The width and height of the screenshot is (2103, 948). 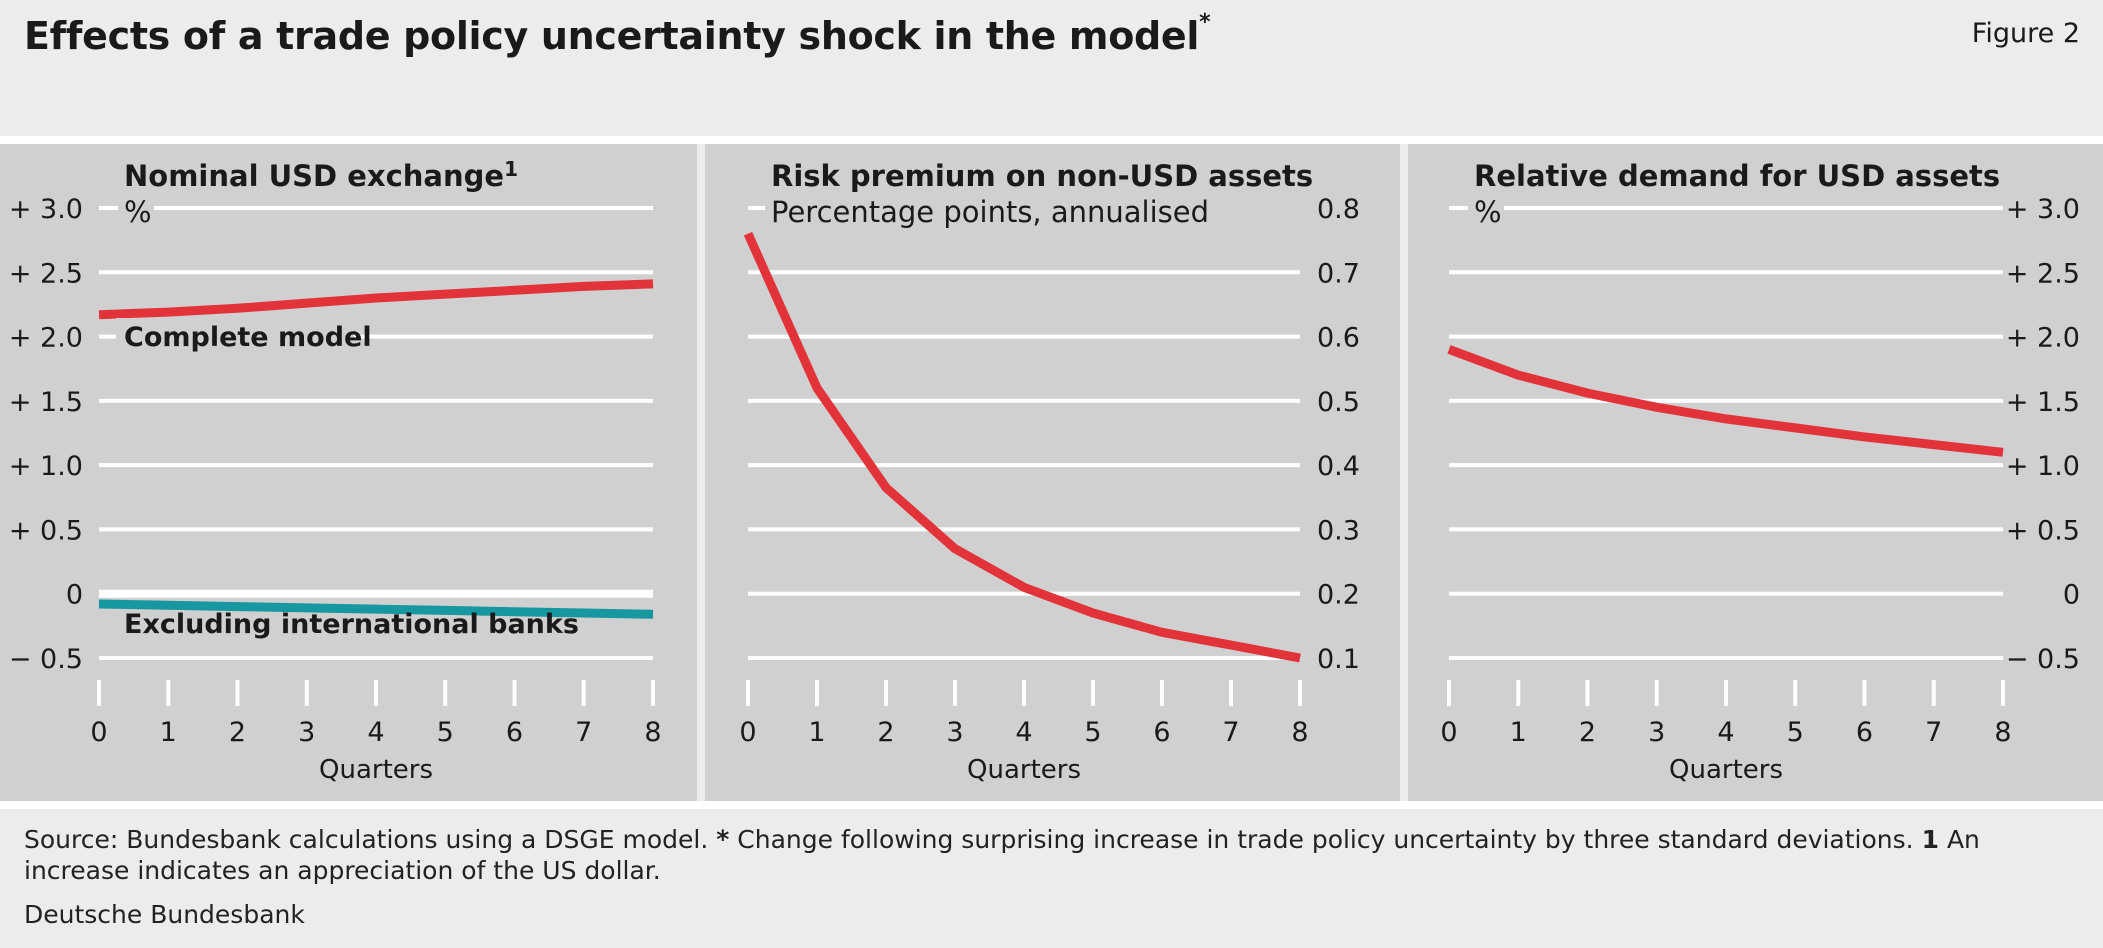 What do you see at coordinates (1338, 338) in the screenshot?
I see `y-tick-label: 0.6` at bounding box center [1338, 338].